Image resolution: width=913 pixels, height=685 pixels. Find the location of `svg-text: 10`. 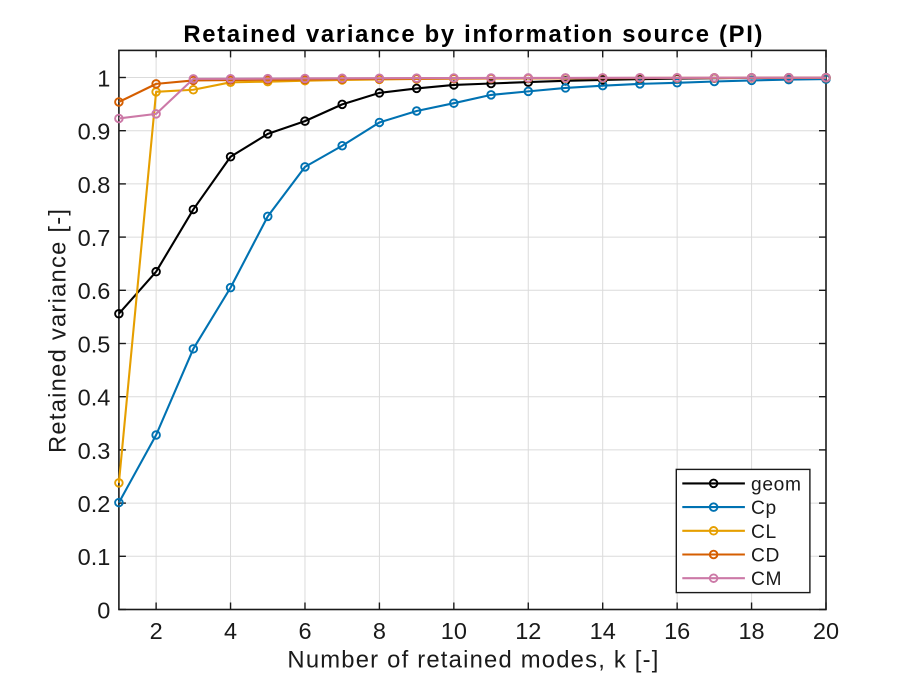

svg-text: 10 is located at coordinates (454, 631).